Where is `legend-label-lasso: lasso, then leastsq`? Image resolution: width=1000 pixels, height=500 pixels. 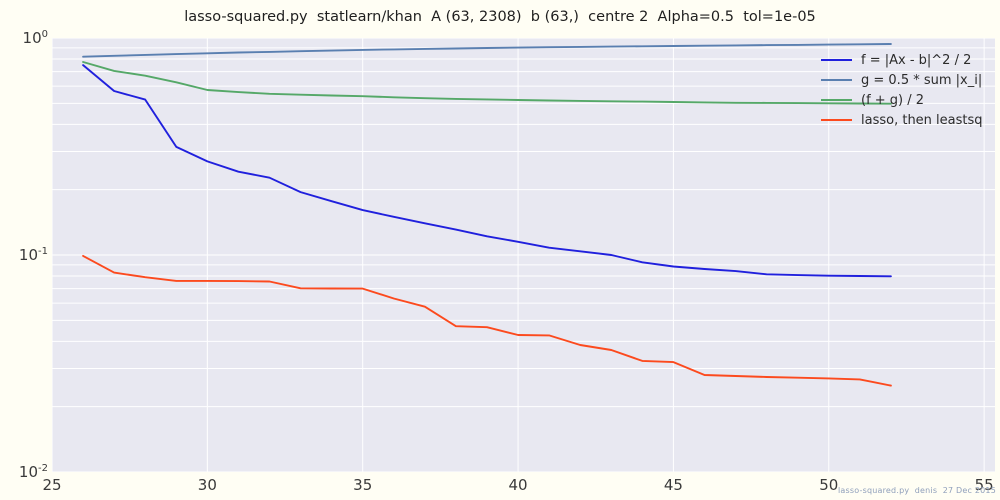 legend-label-lasso: lasso, then leastsq is located at coordinates (922, 120).